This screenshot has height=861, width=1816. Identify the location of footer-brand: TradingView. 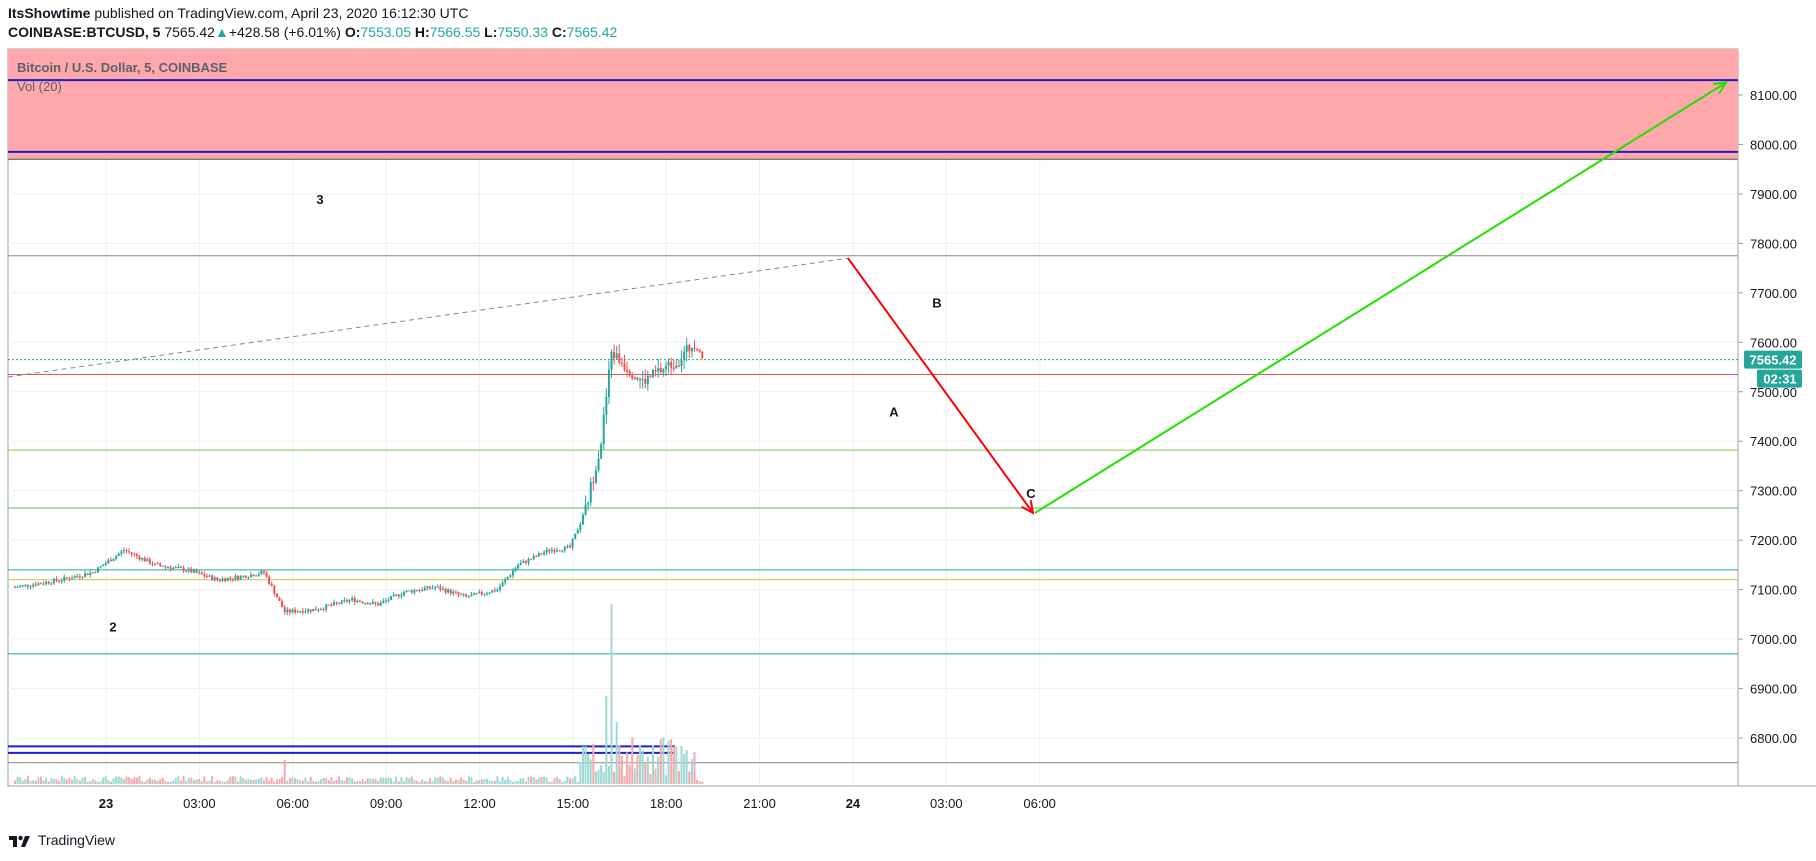
(77, 840).